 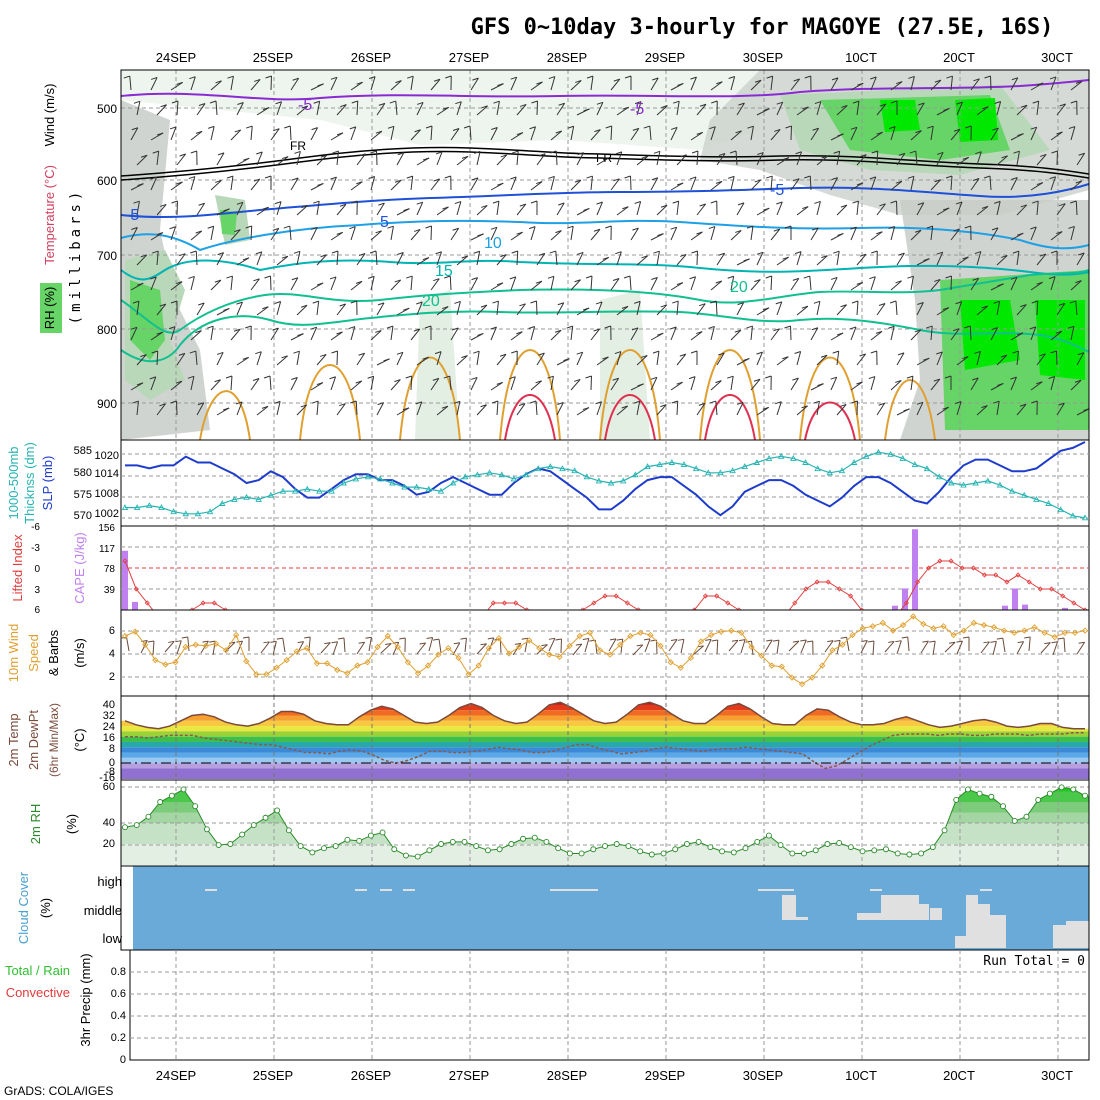 I want to click on precip-tick: 0.6, so click(x=118, y=994).